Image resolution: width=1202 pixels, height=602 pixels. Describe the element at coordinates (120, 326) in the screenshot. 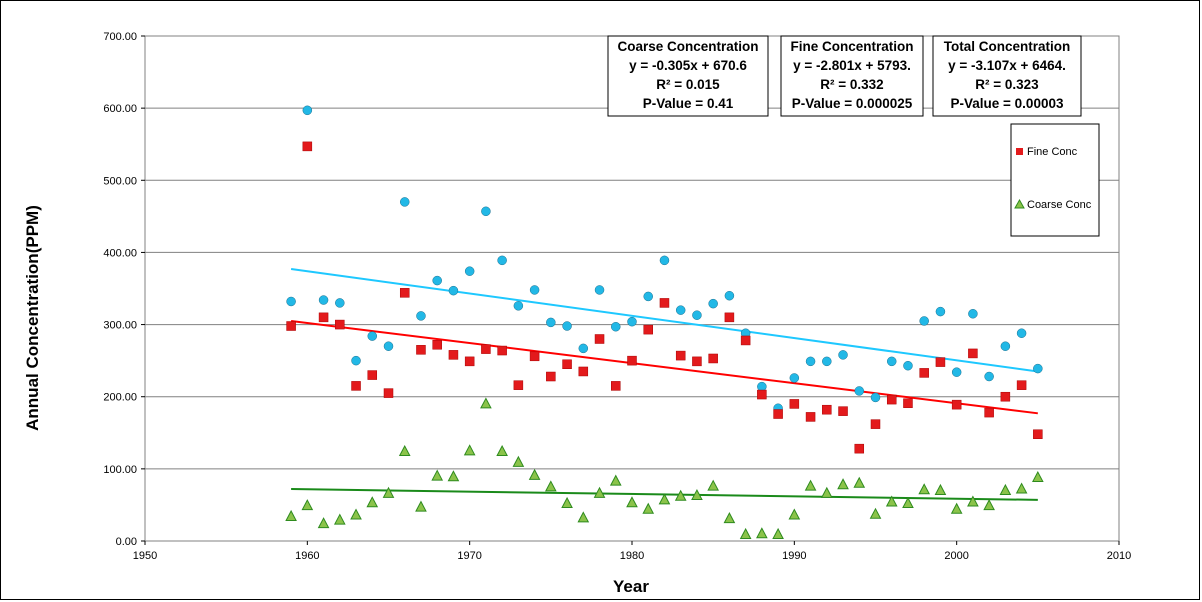

I see `y-tick-label: 300.00` at that location.